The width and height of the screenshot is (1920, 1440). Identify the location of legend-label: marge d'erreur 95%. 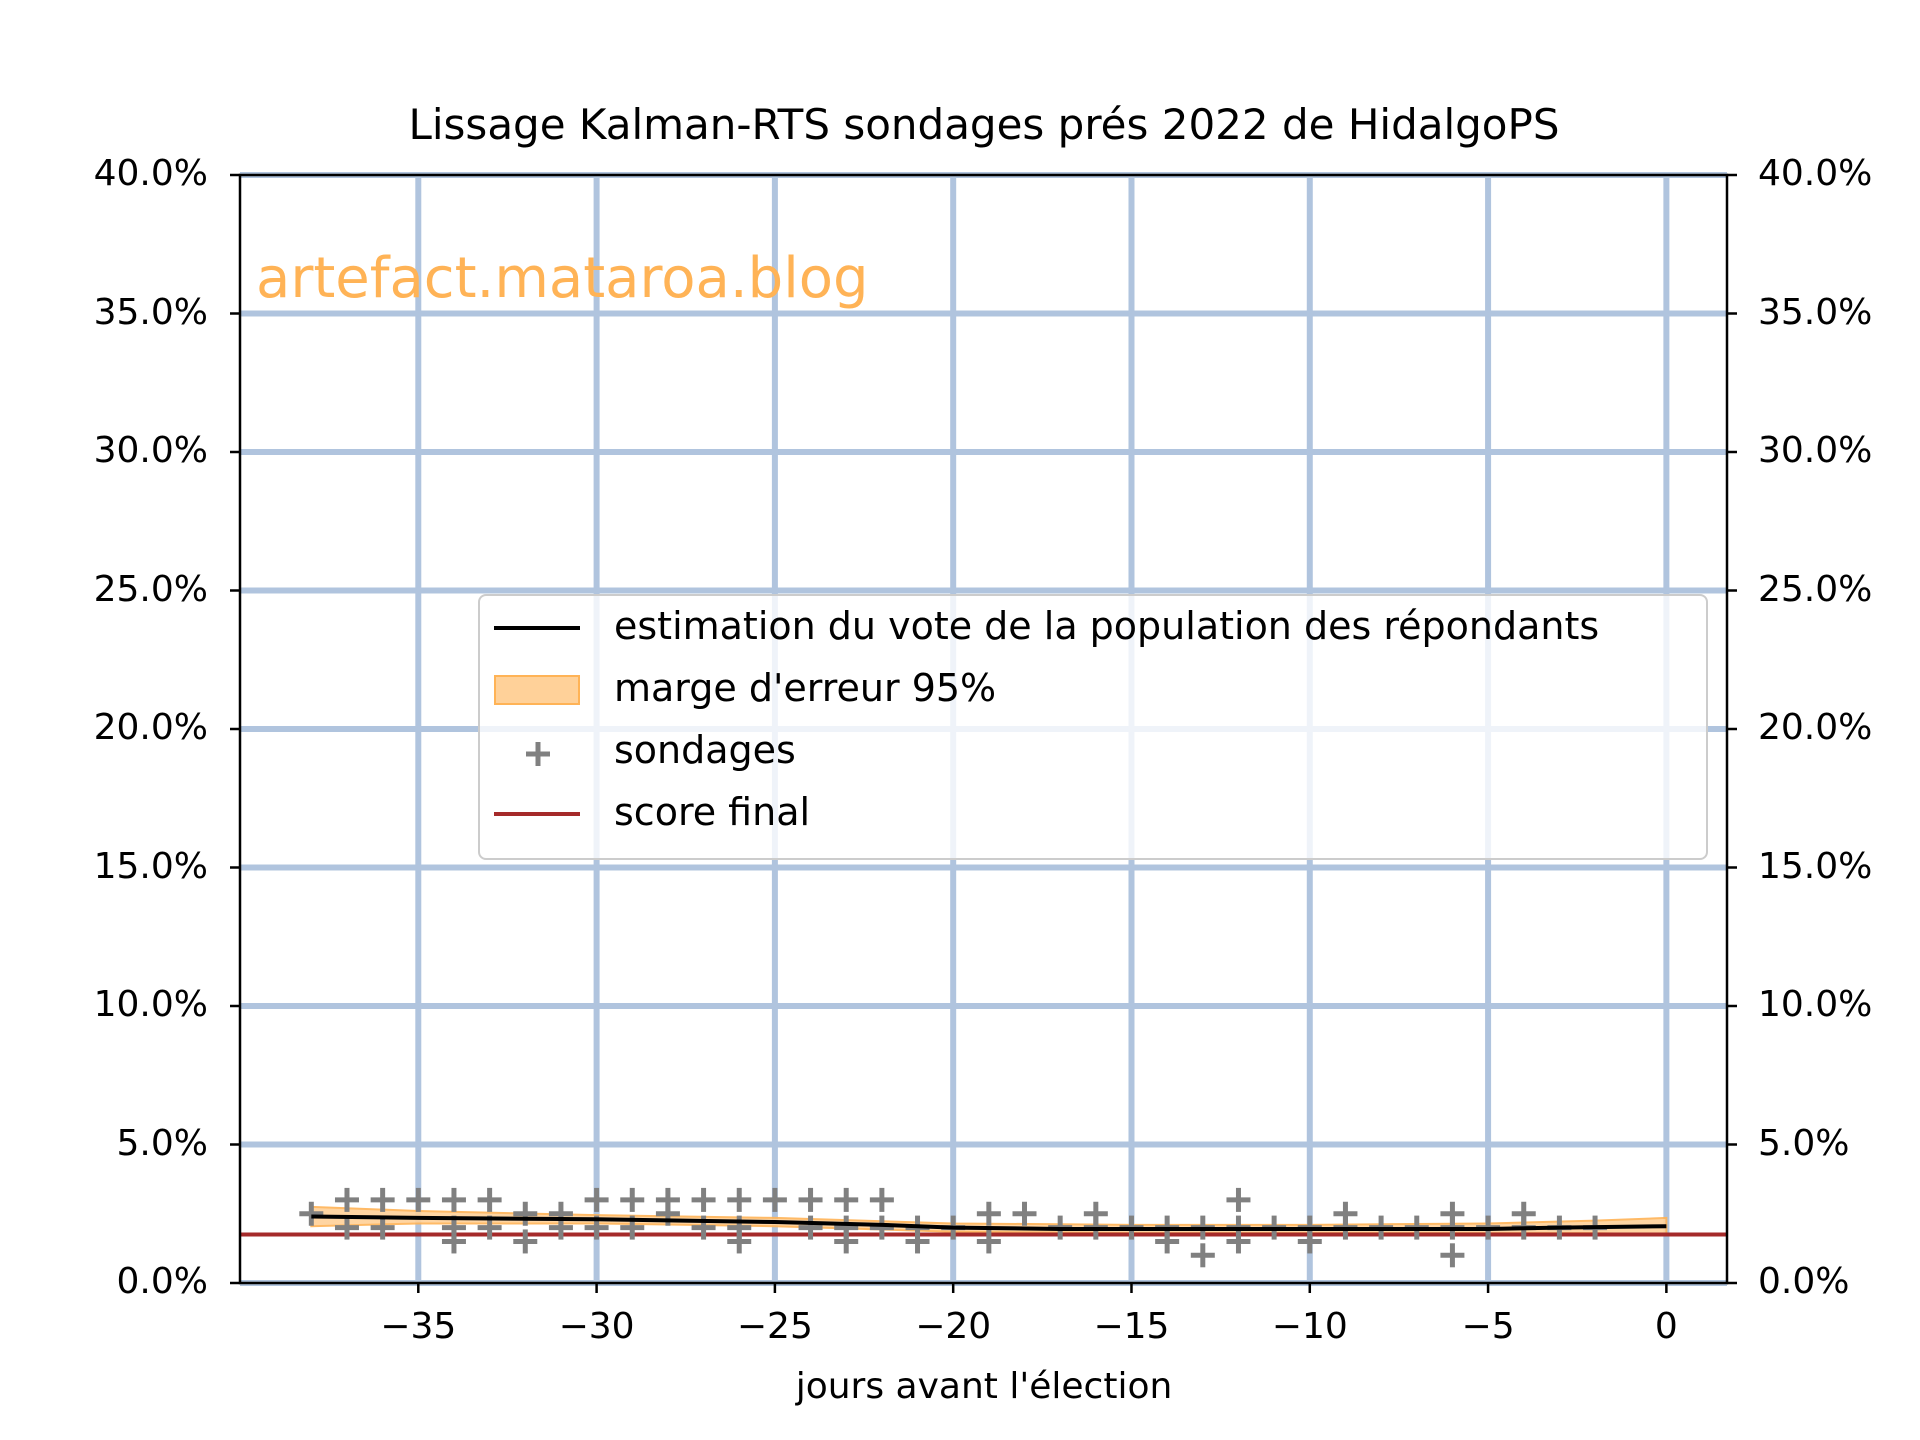
(805, 688).